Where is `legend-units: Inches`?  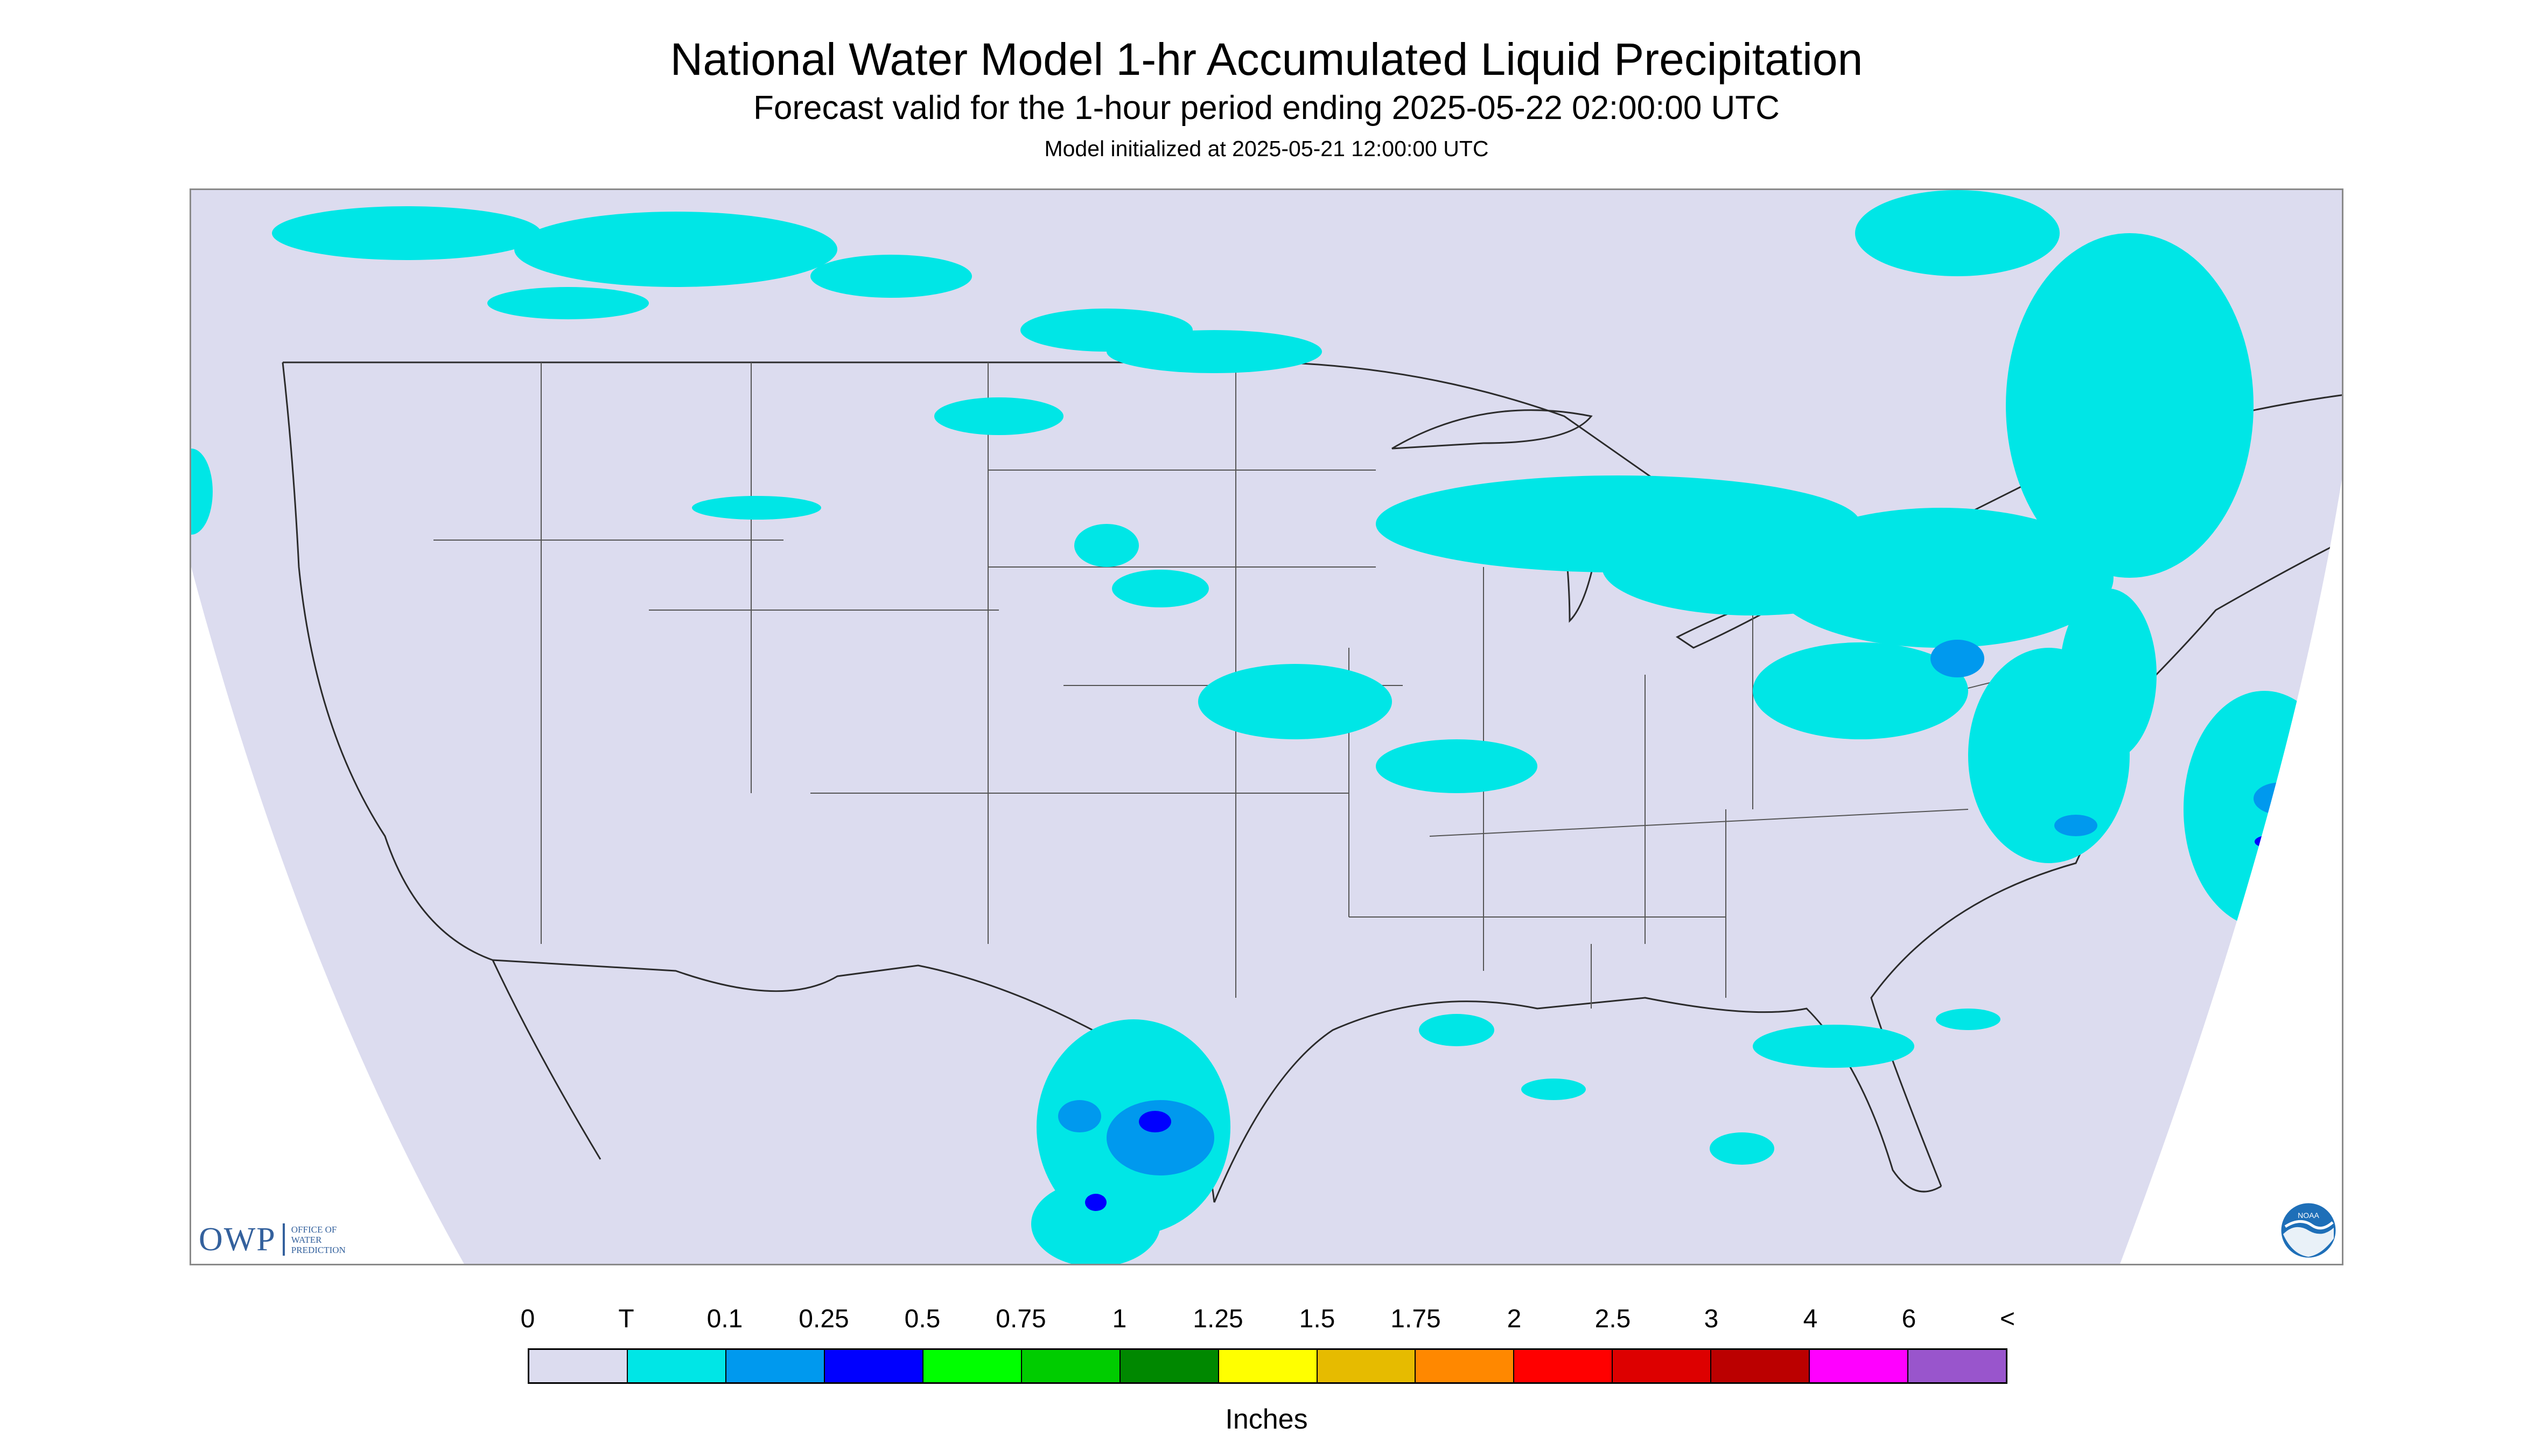 legend-units: Inches is located at coordinates (1266, 1419).